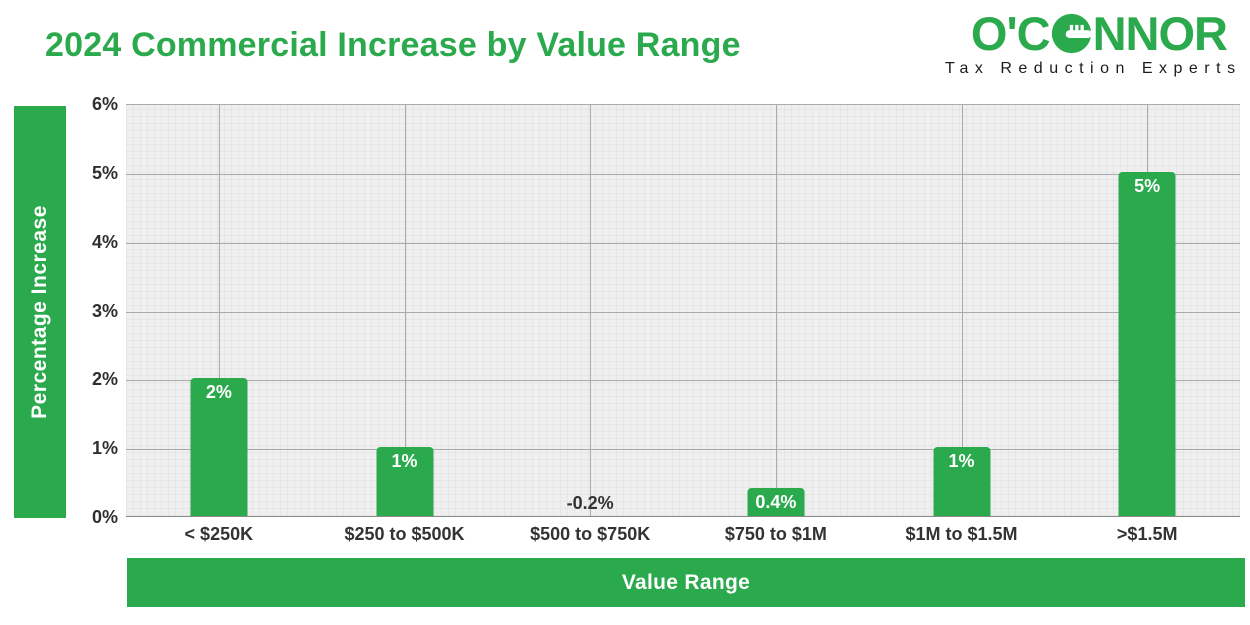 The image size is (1250, 625). Describe the element at coordinates (1147, 534) in the screenshot. I see `x-tick-label: >$1.5M` at that location.